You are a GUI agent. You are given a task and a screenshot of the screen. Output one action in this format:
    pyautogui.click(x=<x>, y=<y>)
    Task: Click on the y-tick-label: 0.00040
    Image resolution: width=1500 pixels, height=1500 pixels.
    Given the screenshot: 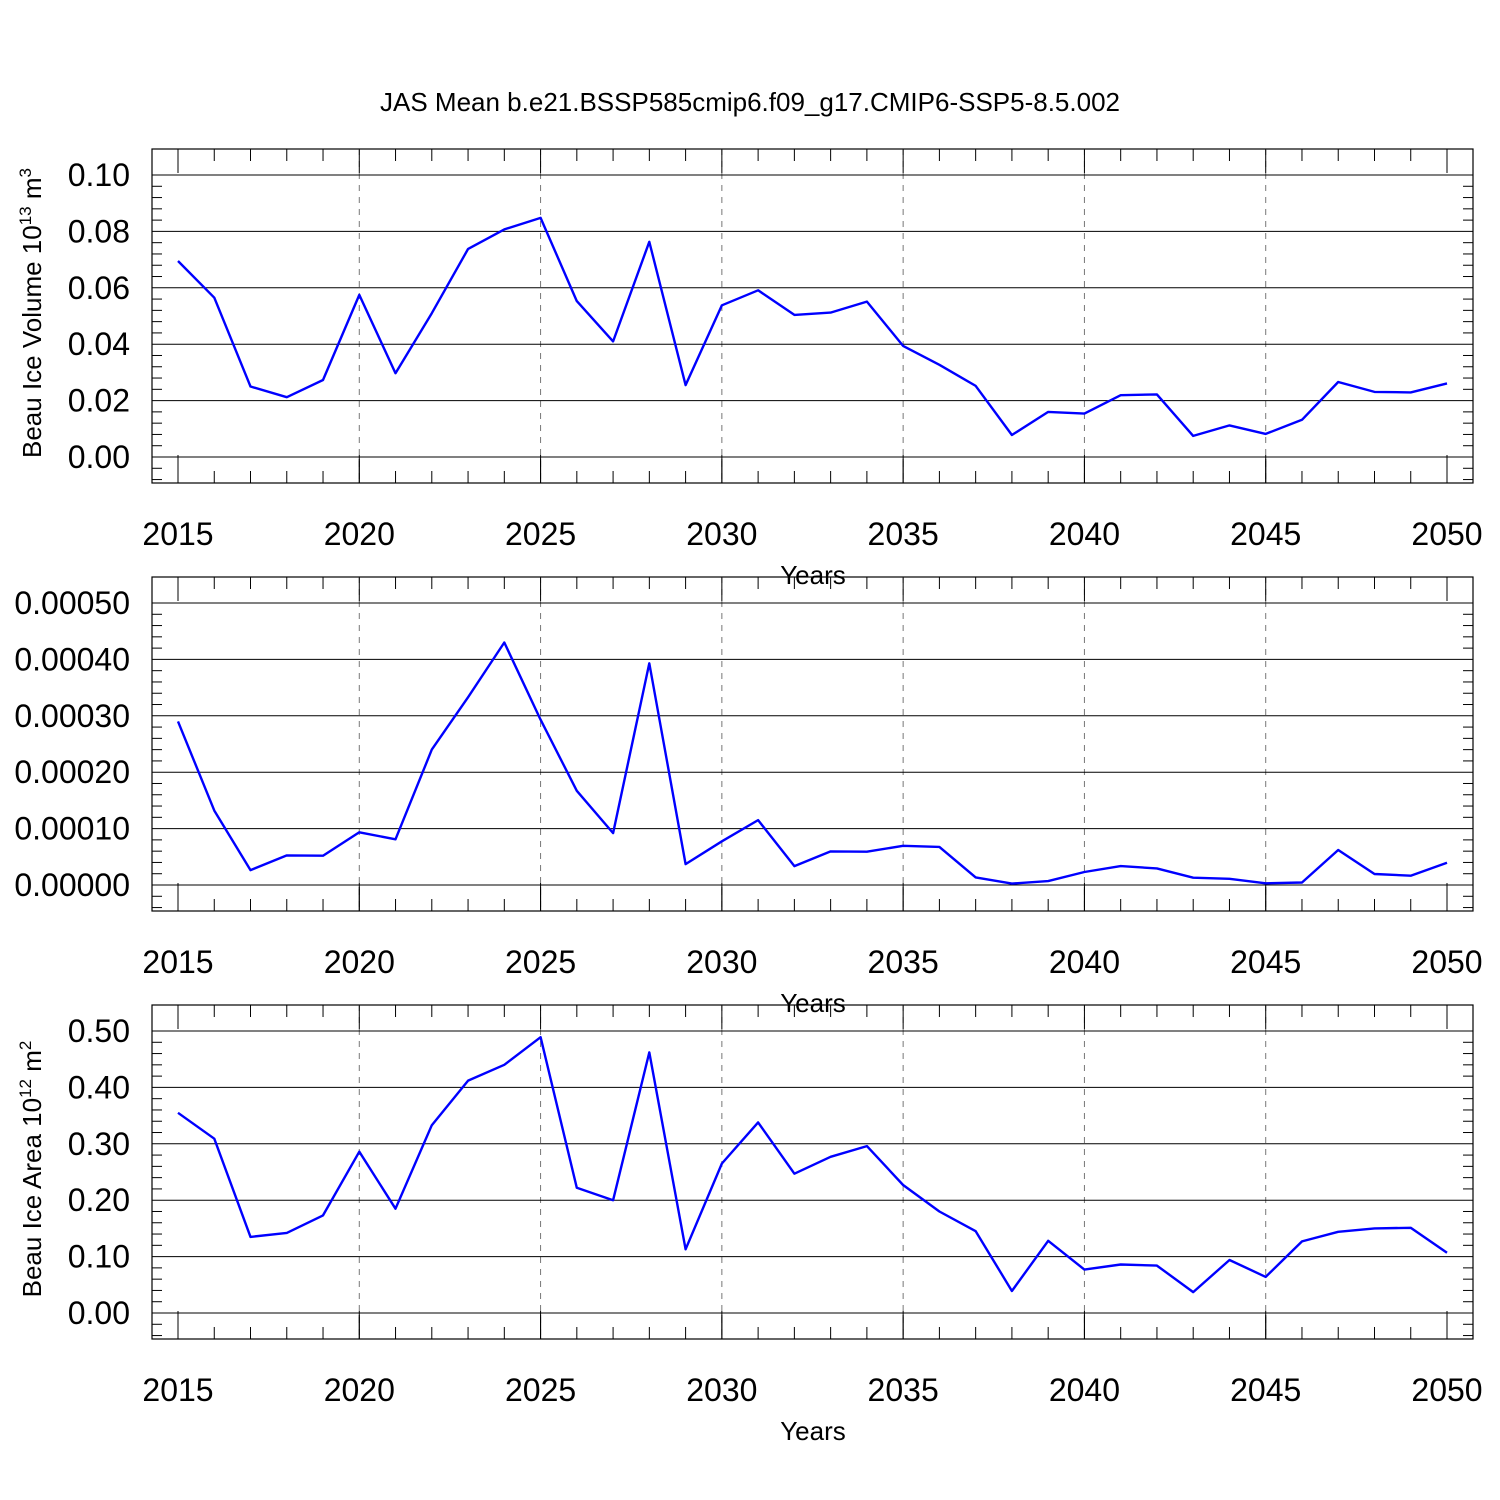 What is the action you would take?
    pyautogui.click(x=72, y=659)
    